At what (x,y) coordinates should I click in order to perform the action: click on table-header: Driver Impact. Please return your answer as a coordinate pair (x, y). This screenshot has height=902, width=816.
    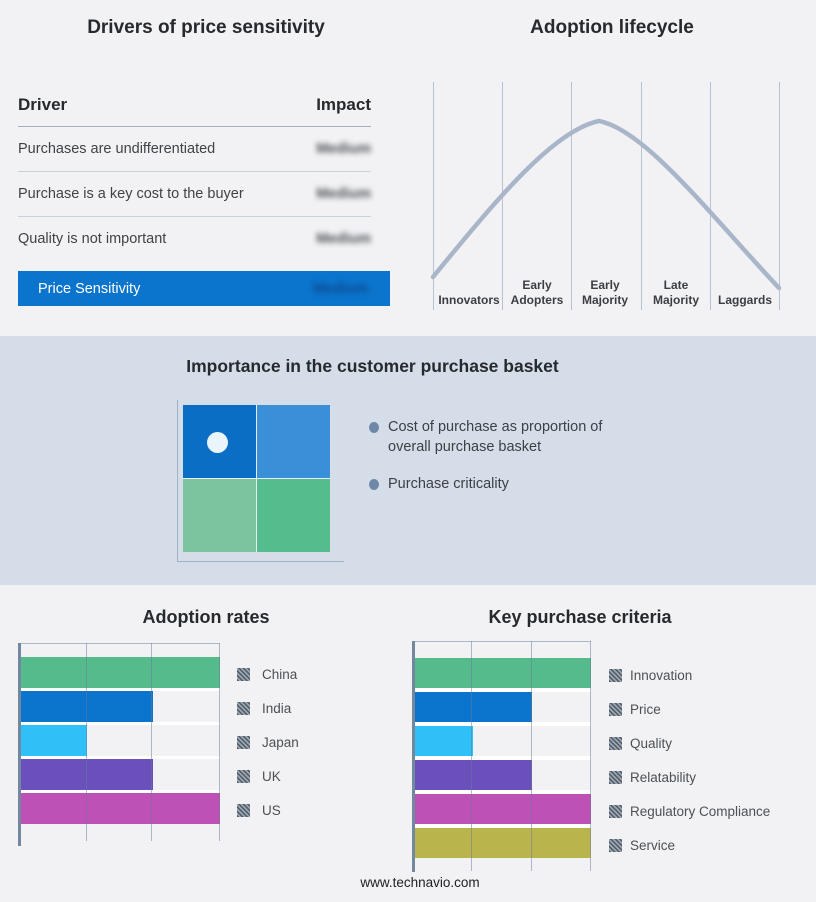
    Looking at the image, I should click on (194, 111).